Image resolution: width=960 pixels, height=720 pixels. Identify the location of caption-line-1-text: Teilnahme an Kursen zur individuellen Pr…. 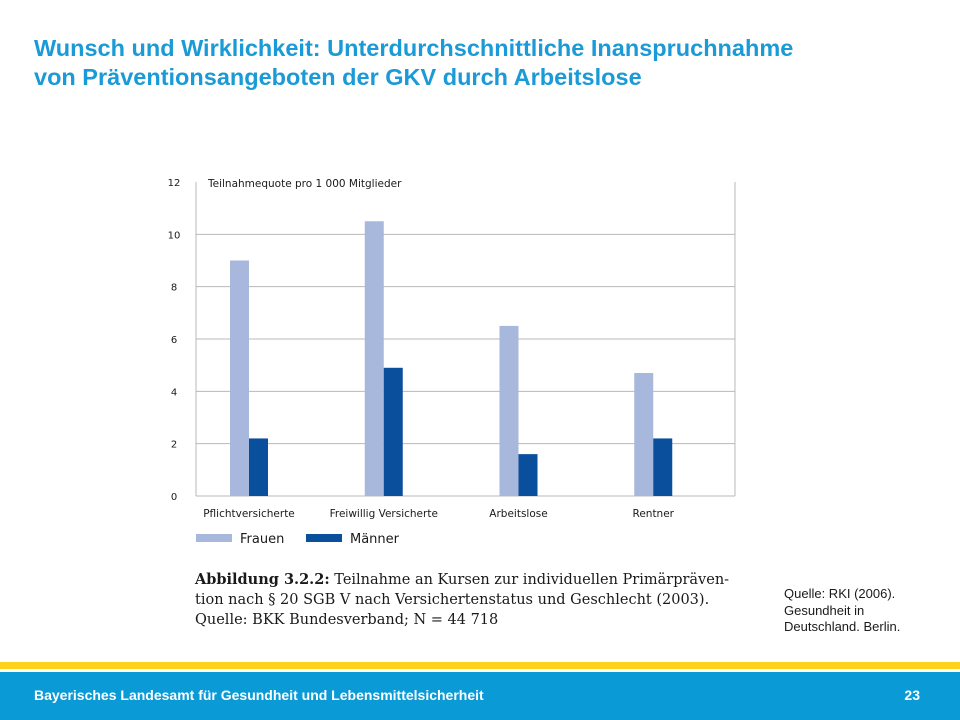
(529, 580).